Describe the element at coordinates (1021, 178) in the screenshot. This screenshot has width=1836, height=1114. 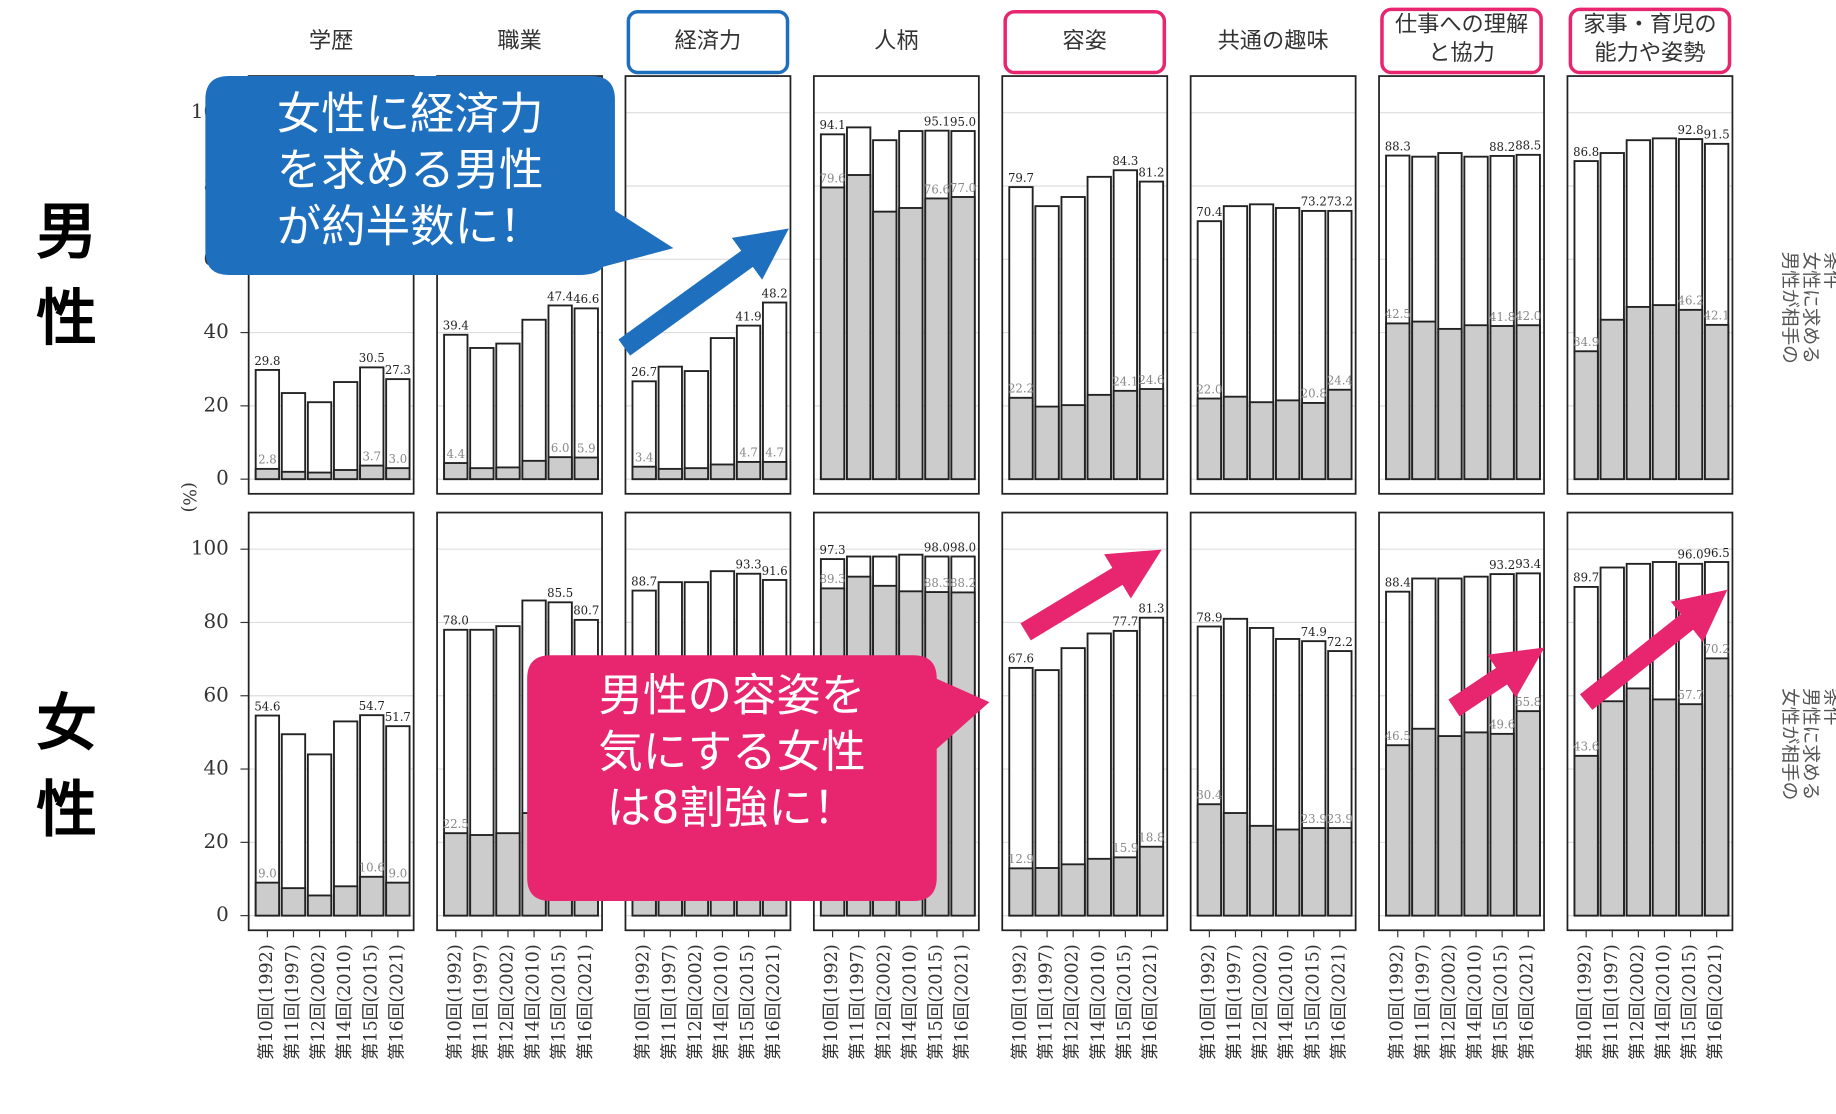
I see `value-label: 79.7` at that location.